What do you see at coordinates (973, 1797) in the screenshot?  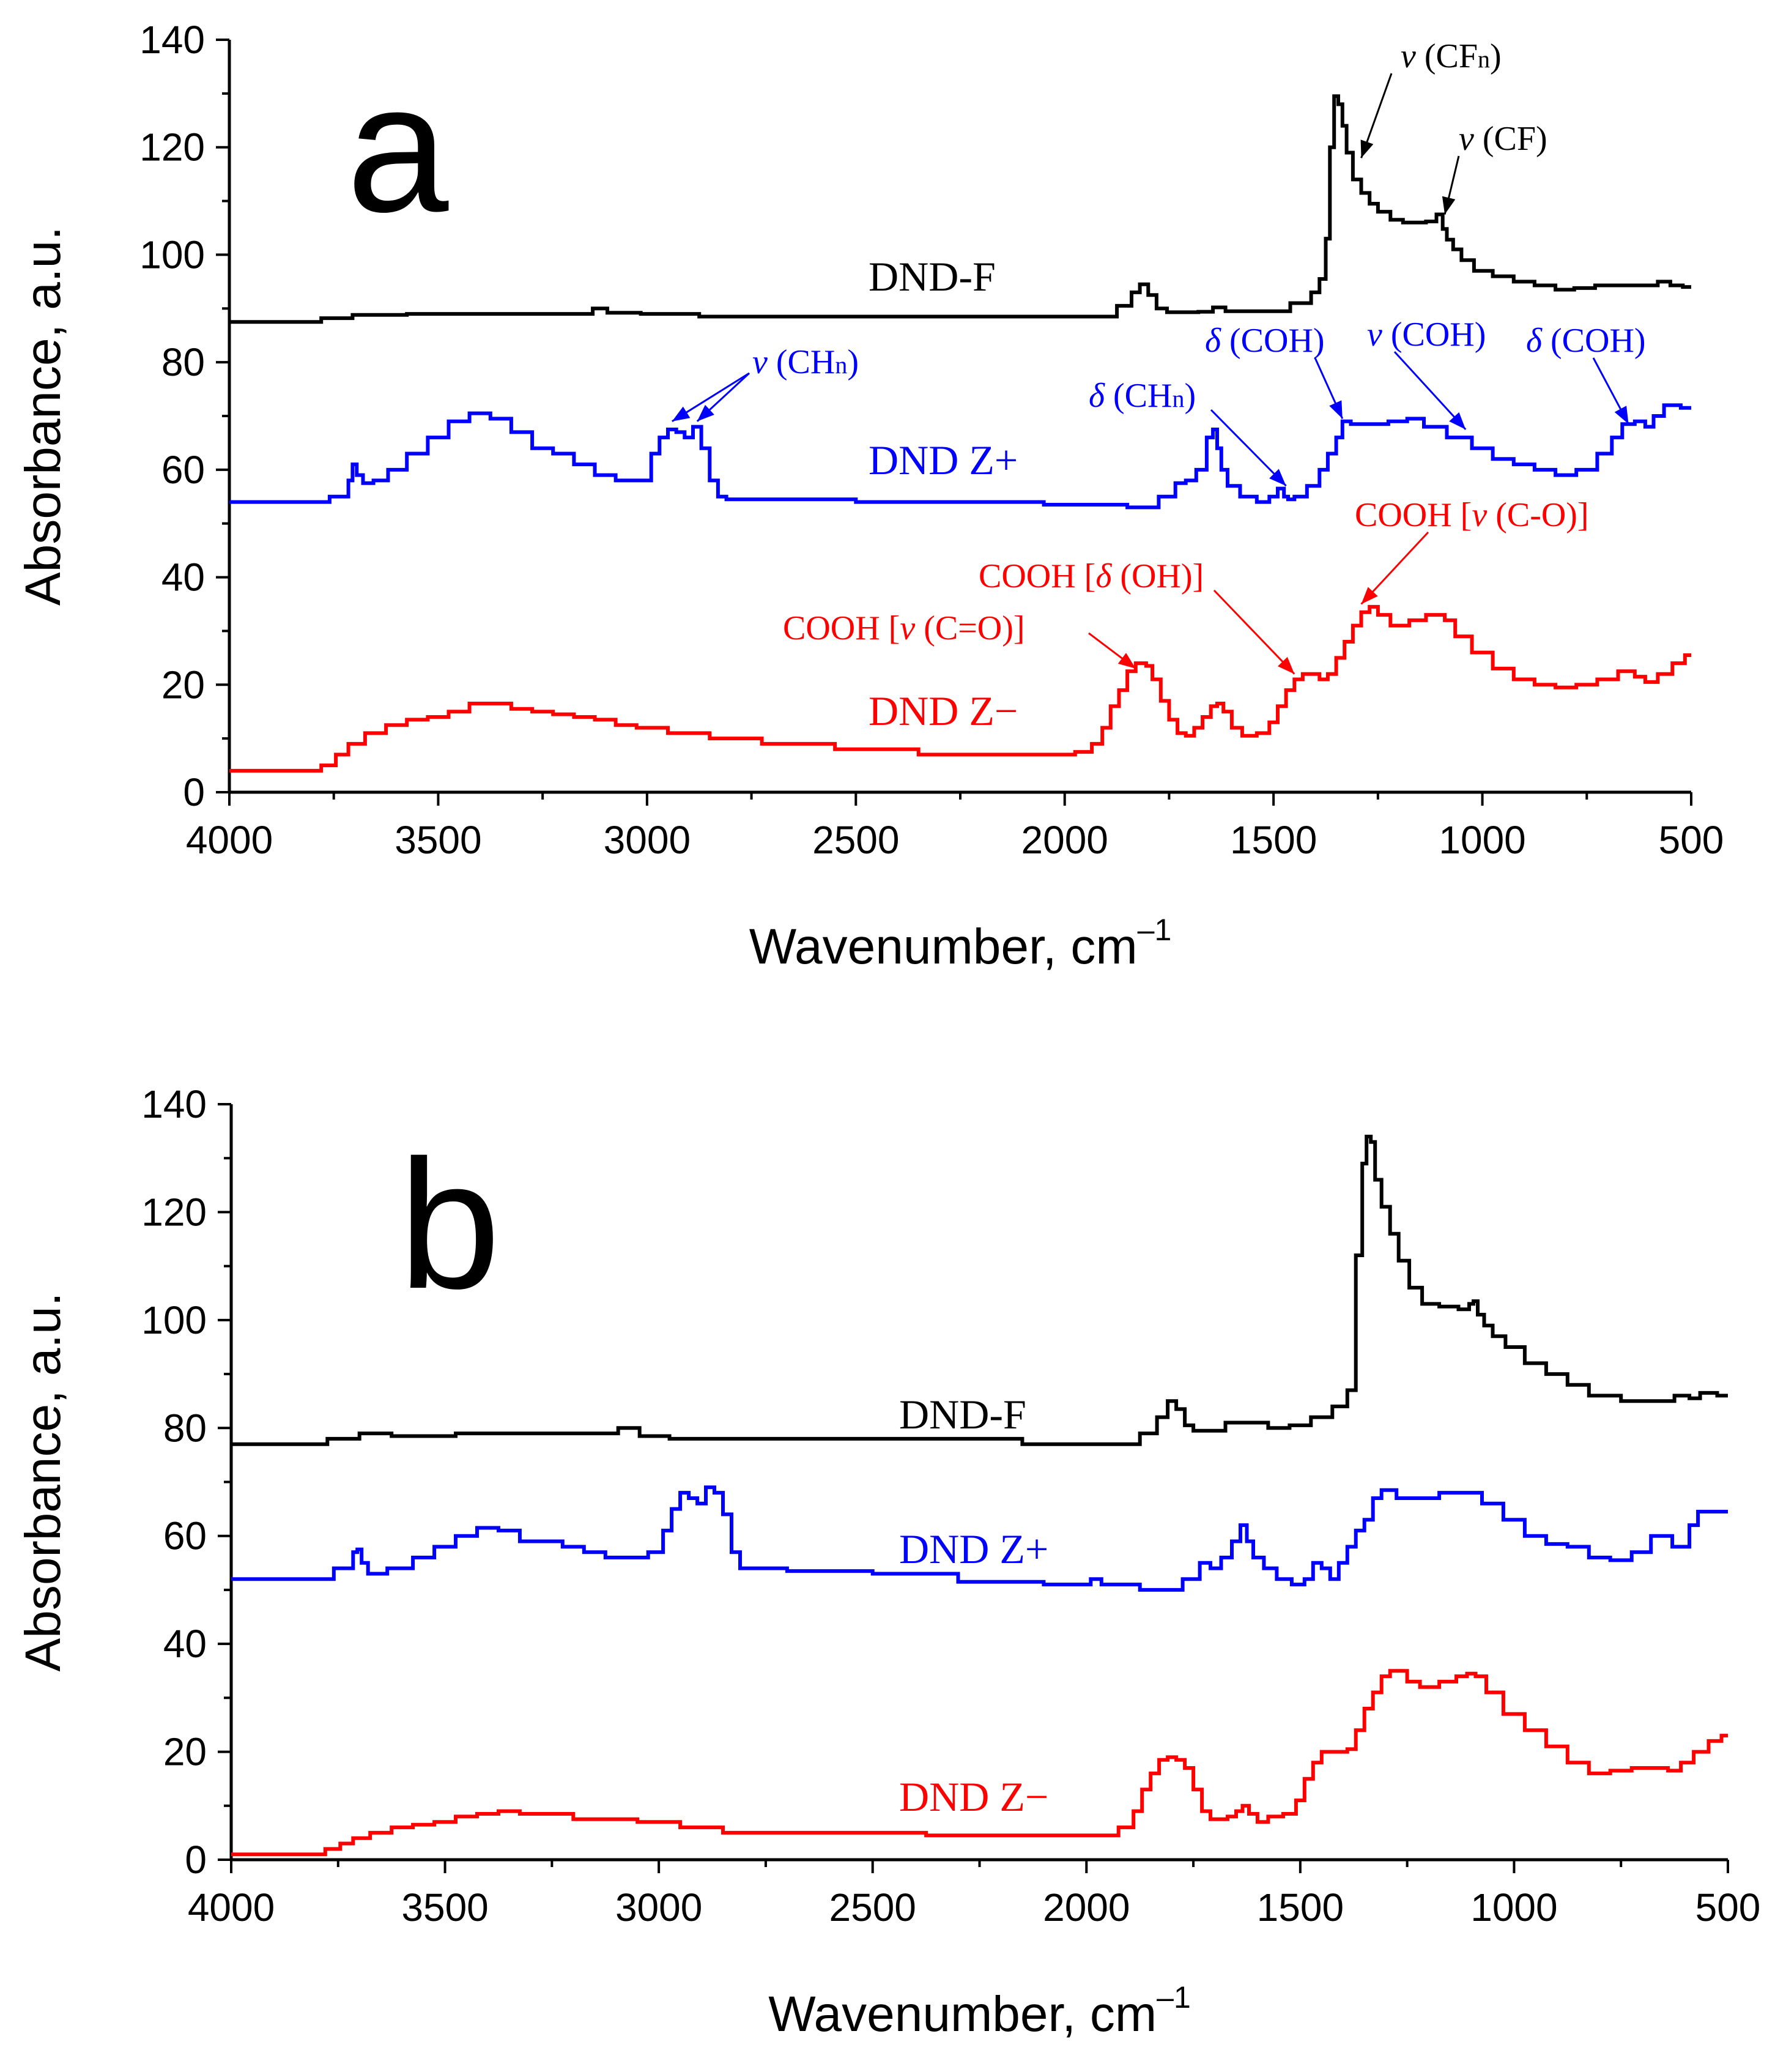 I see `series-label: DND Z−` at bounding box center [973, 1797].